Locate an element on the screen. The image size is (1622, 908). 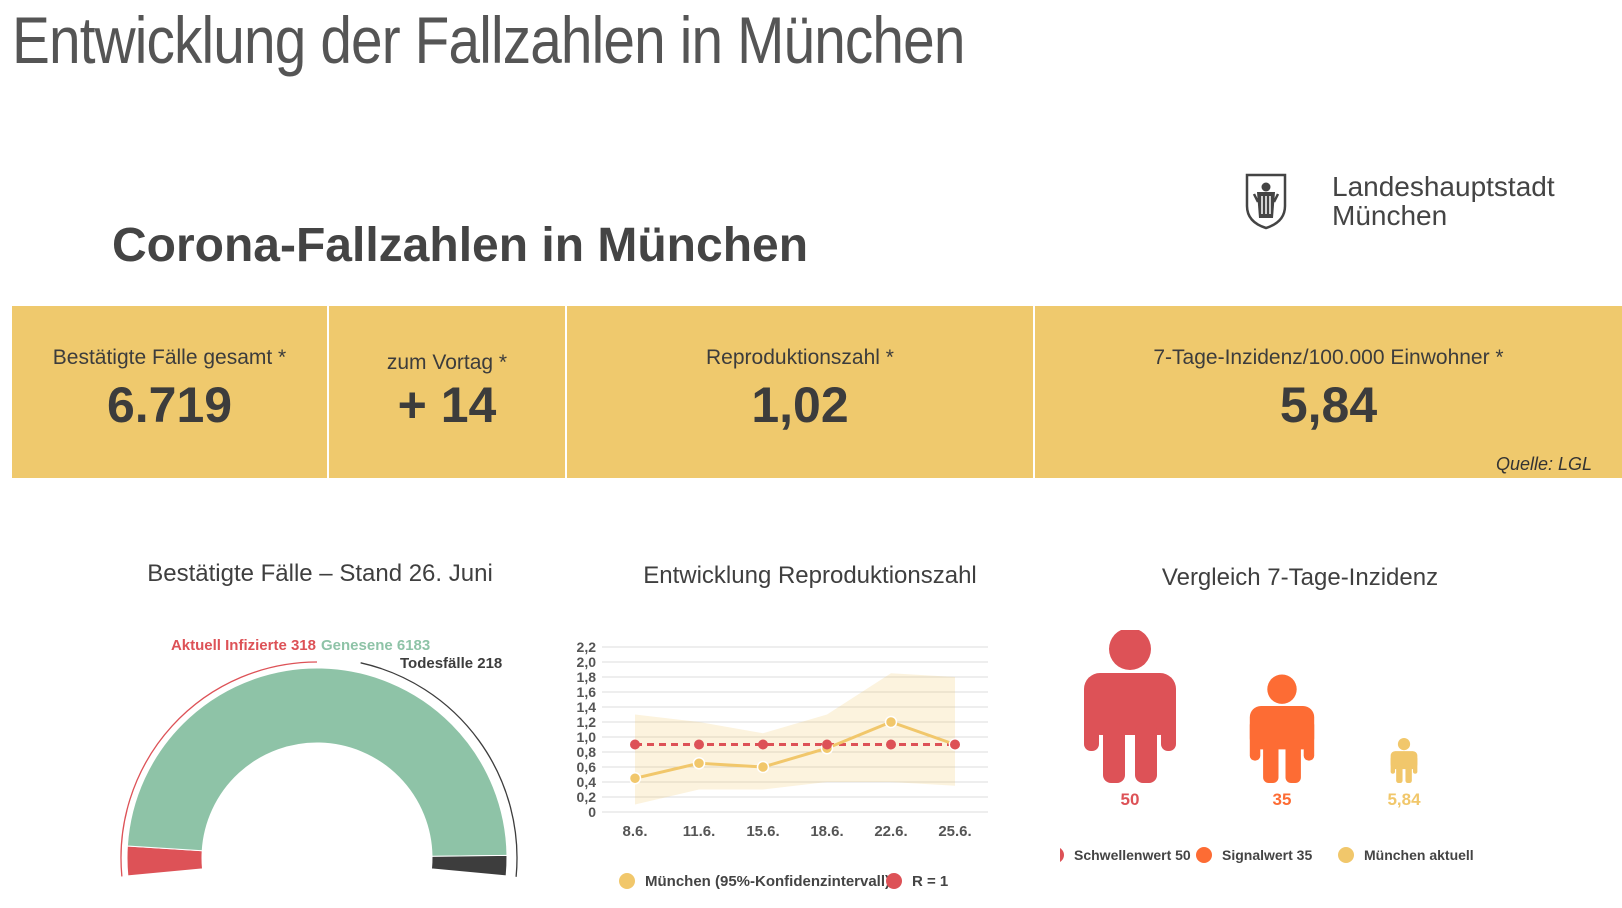
munich-series-line is located at coordinates (795, 750).